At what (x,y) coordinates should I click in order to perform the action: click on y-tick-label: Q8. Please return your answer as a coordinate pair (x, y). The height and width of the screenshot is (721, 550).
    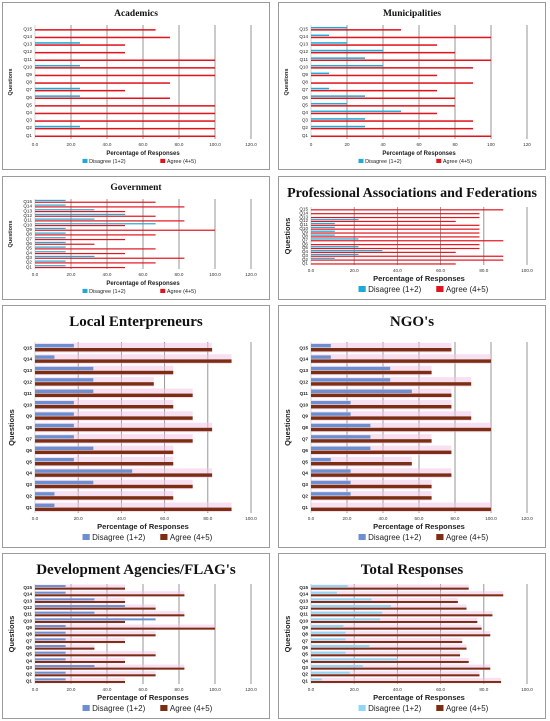
    Looking at the image, I should click on (305, 236).